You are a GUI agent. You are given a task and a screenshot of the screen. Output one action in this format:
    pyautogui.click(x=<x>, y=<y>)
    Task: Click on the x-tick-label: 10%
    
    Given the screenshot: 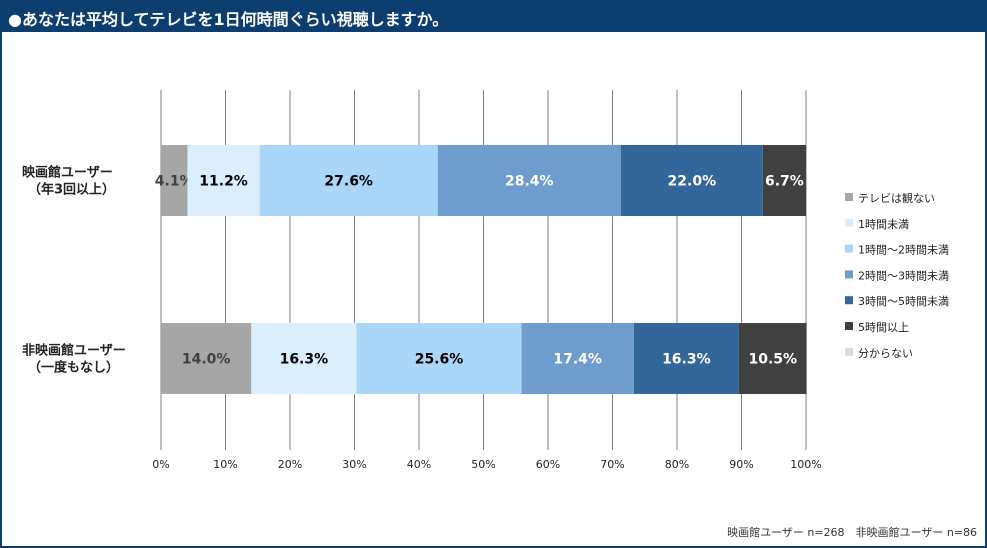 What is the action you would take?
    pyautogui.click(x=225, y=464)
    